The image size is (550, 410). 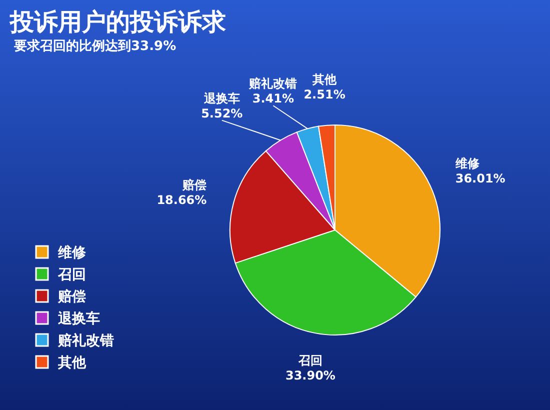 What do you see at coordinates (72, 252) in the screenshot?
I see `legend-label: 维修` at bounding box center [72, 252].